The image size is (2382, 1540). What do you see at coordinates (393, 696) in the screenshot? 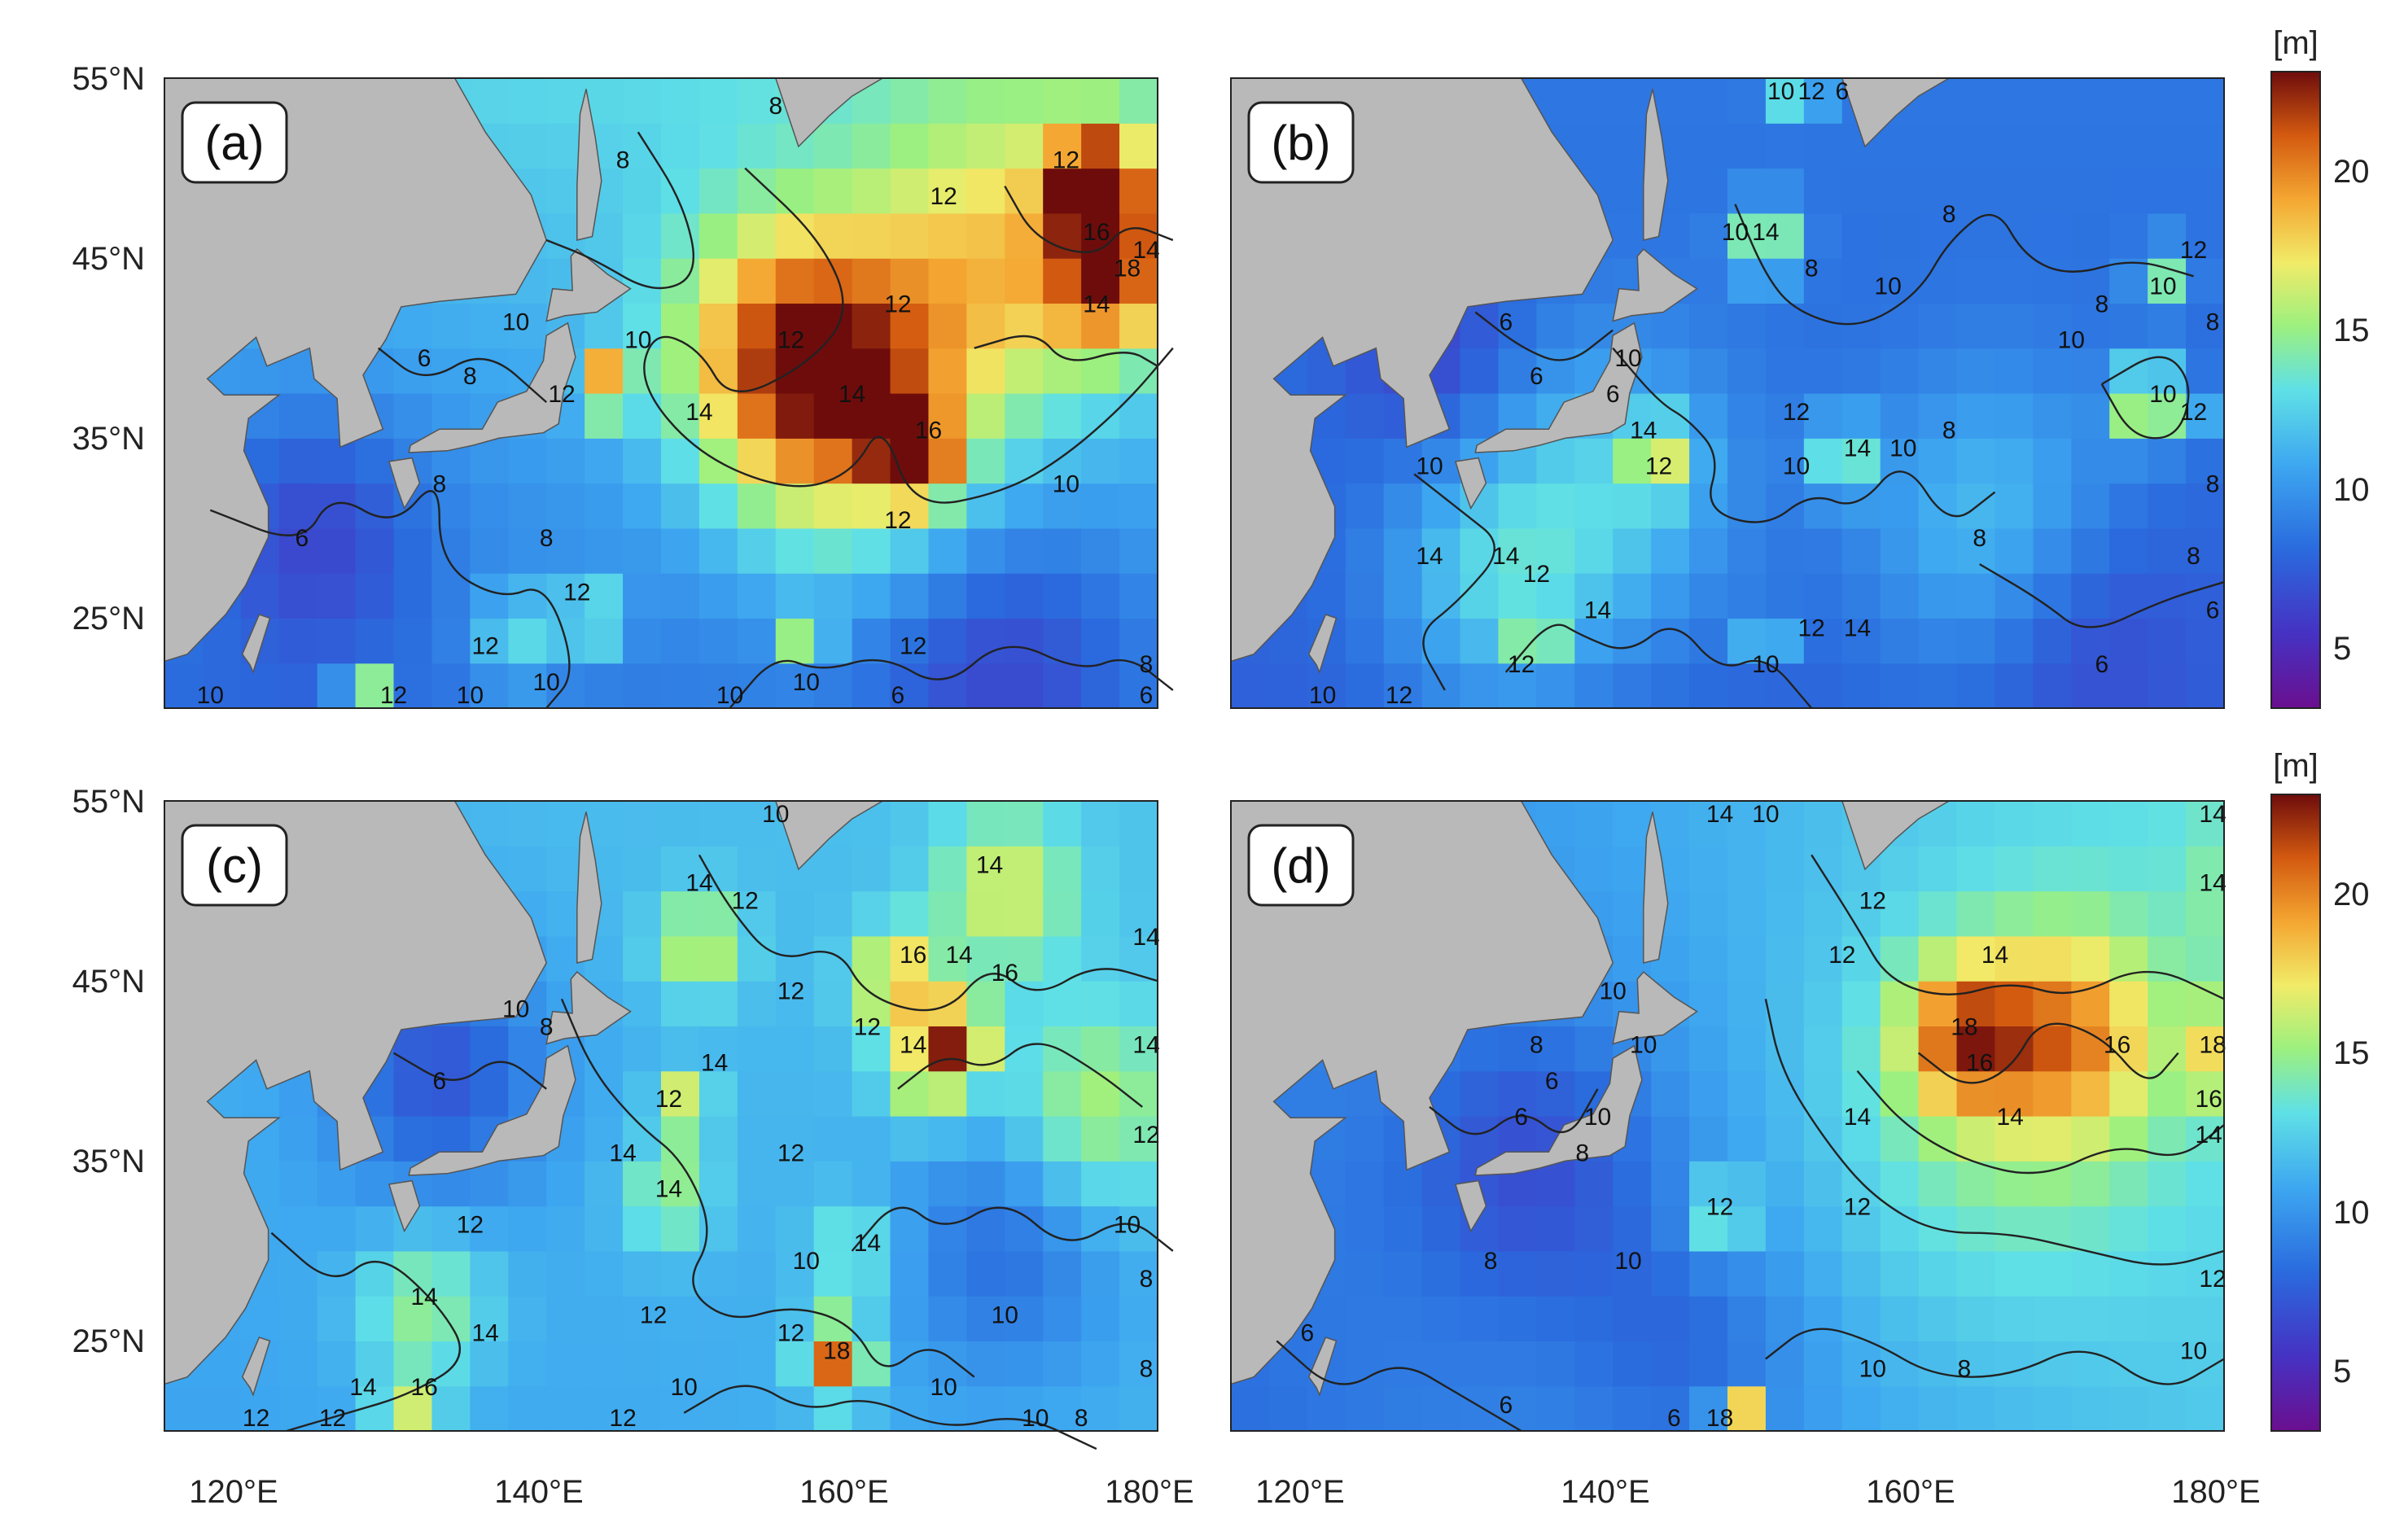
I see `contour-label: 12` at bounding box center [393, 696].